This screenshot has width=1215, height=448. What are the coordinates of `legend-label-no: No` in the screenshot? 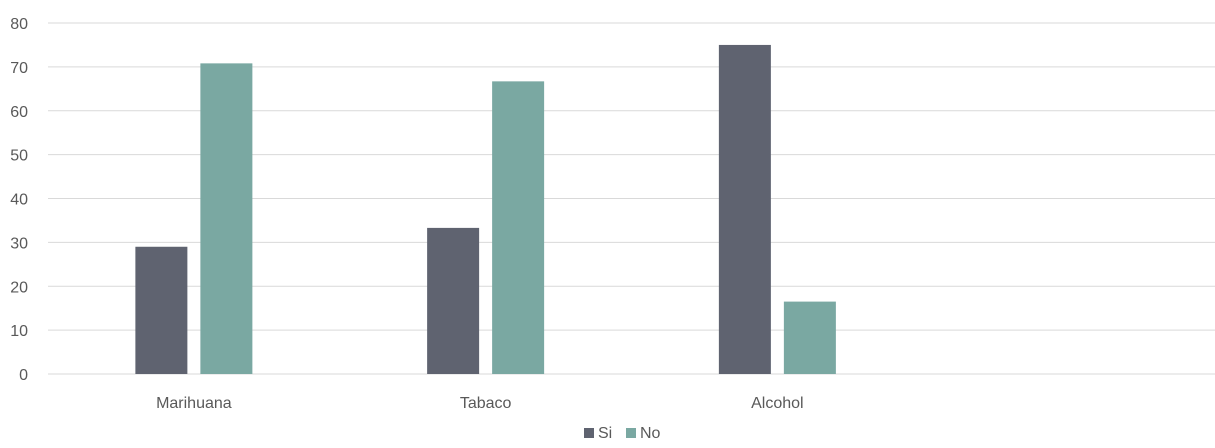 It's located at (650, 433).